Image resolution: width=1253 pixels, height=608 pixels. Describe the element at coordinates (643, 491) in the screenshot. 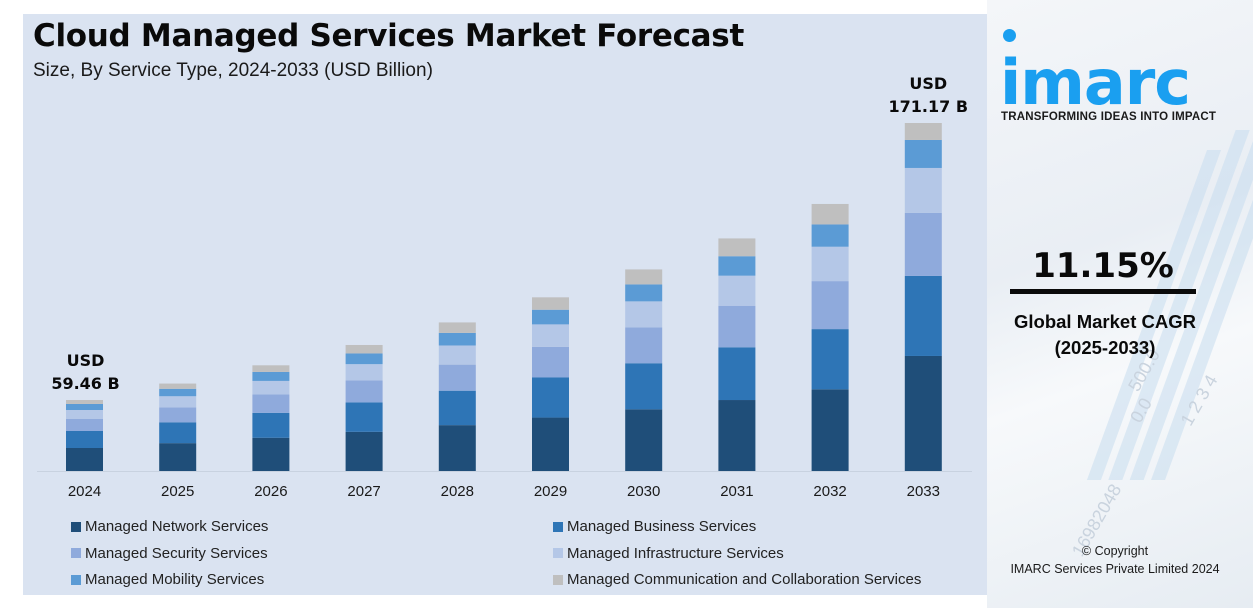

I see `x-tick-label: 2030` at that location.